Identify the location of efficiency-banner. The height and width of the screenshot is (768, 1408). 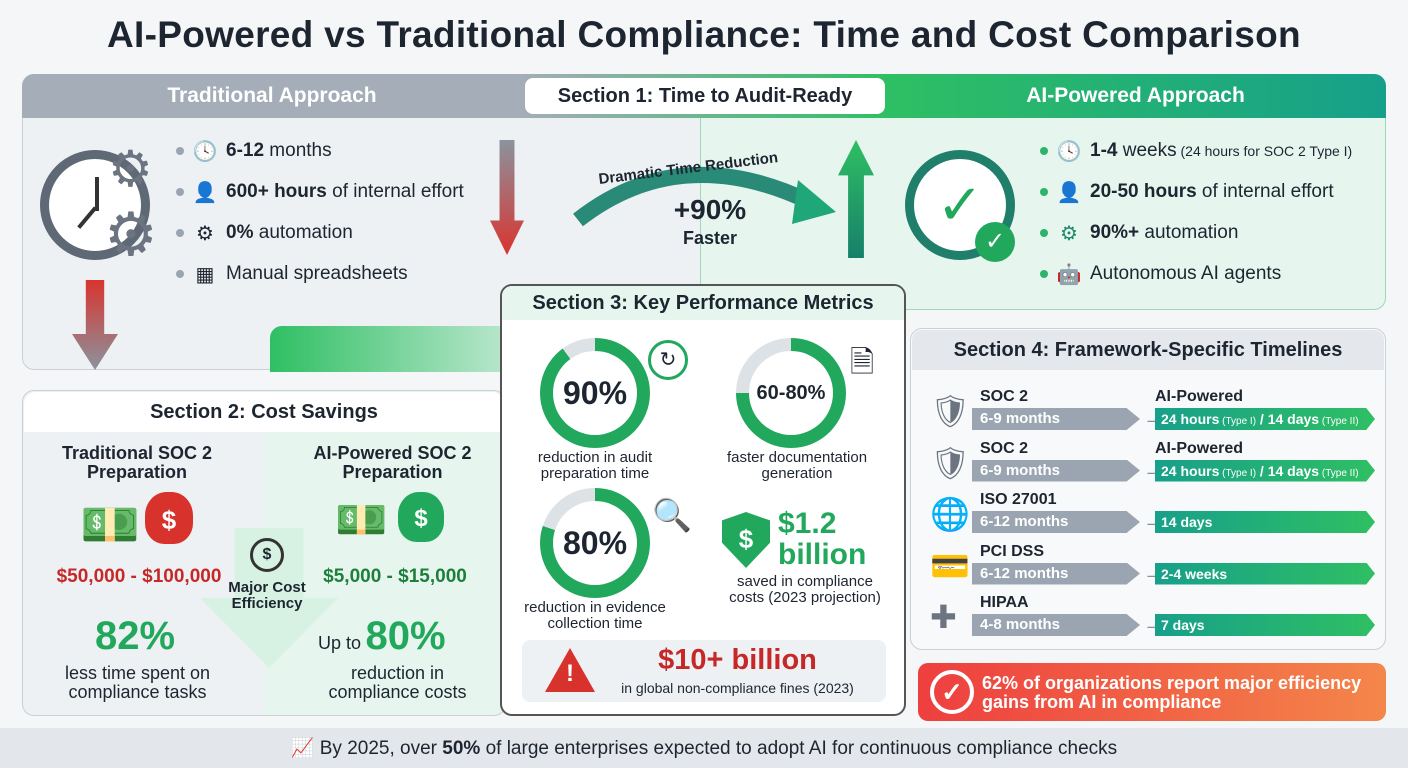
(1152, 692).